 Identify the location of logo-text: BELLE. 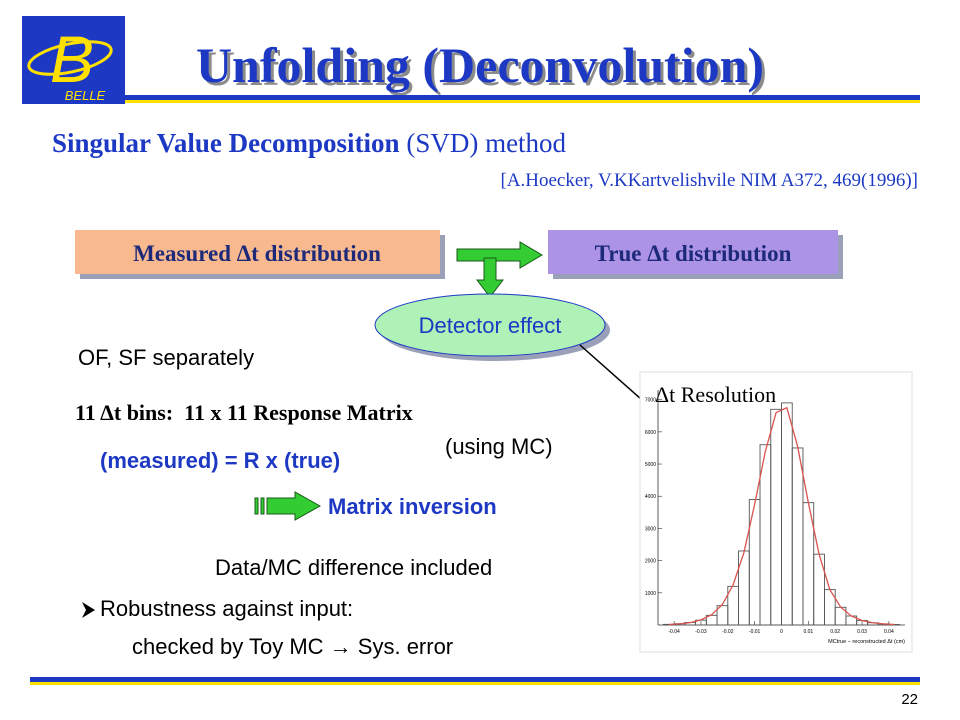
(85, 95).